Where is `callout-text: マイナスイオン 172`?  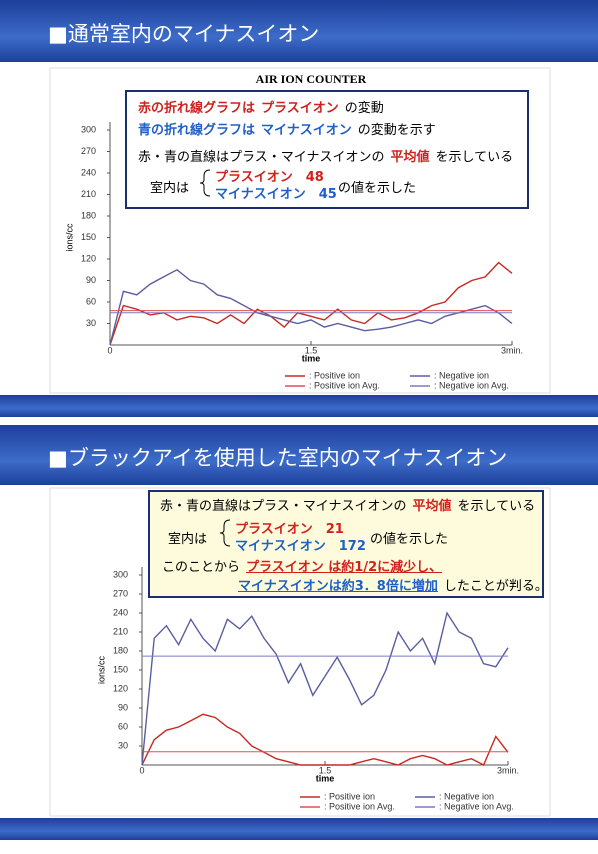 callout-text: マイナスイオン 172 is located at coordinates (300, 546).